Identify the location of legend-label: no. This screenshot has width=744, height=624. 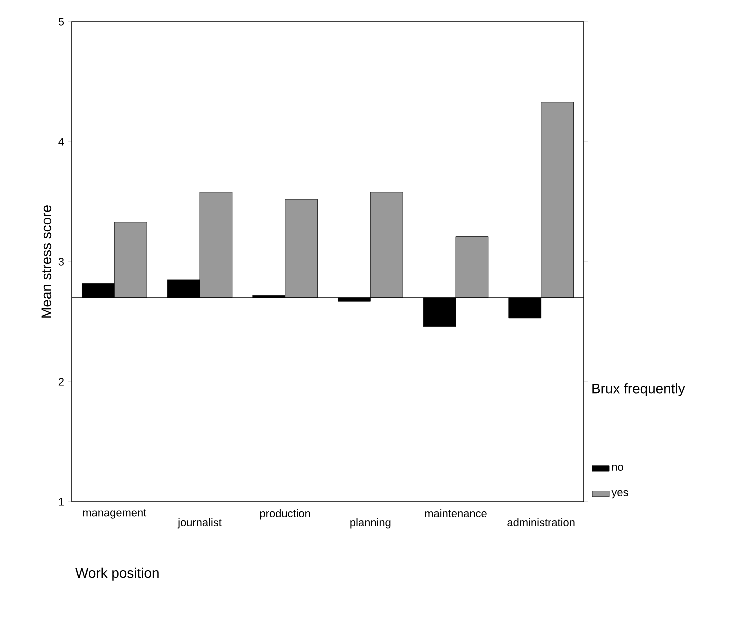
(618, 468).